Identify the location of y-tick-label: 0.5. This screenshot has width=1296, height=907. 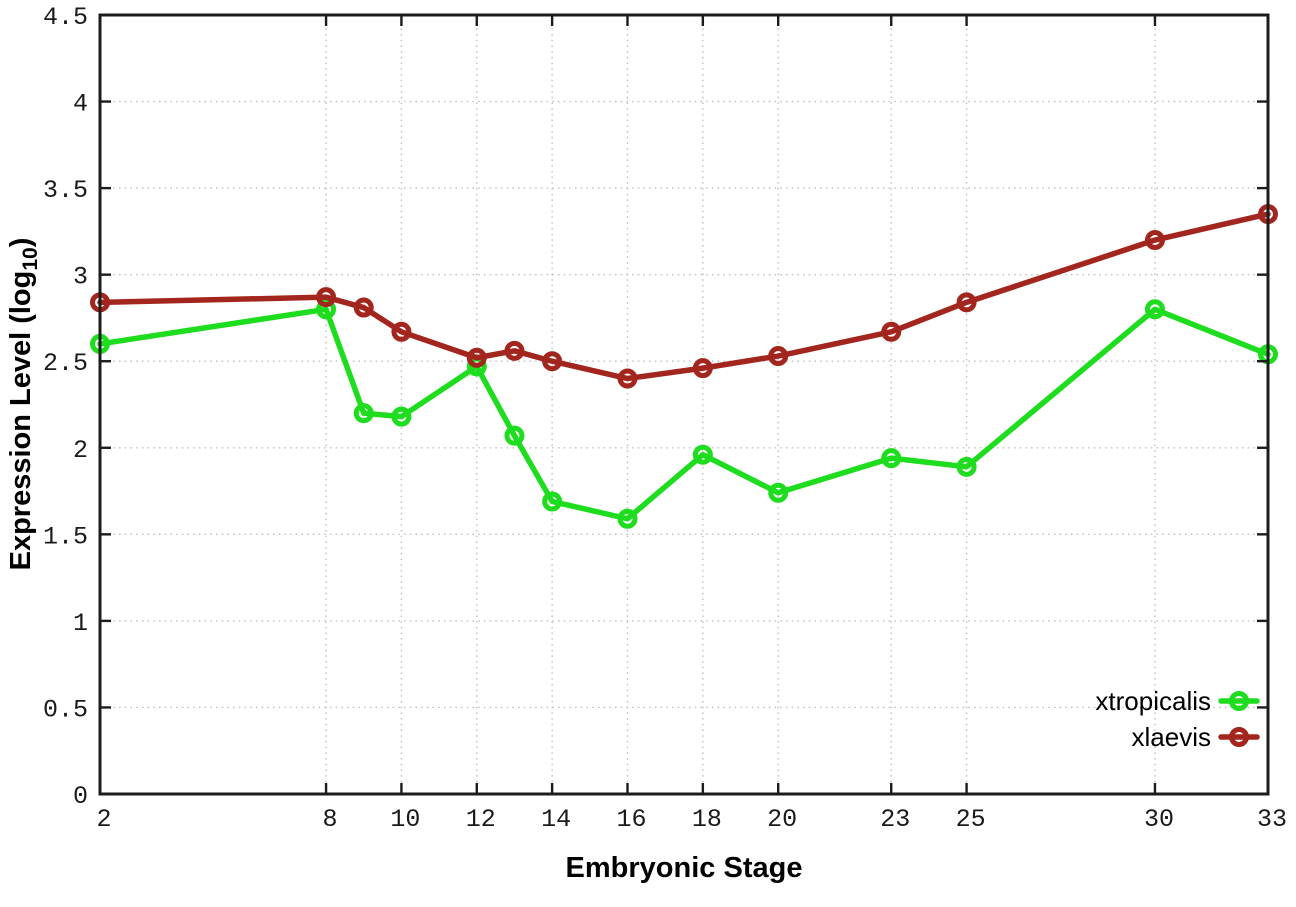
(65, 709).